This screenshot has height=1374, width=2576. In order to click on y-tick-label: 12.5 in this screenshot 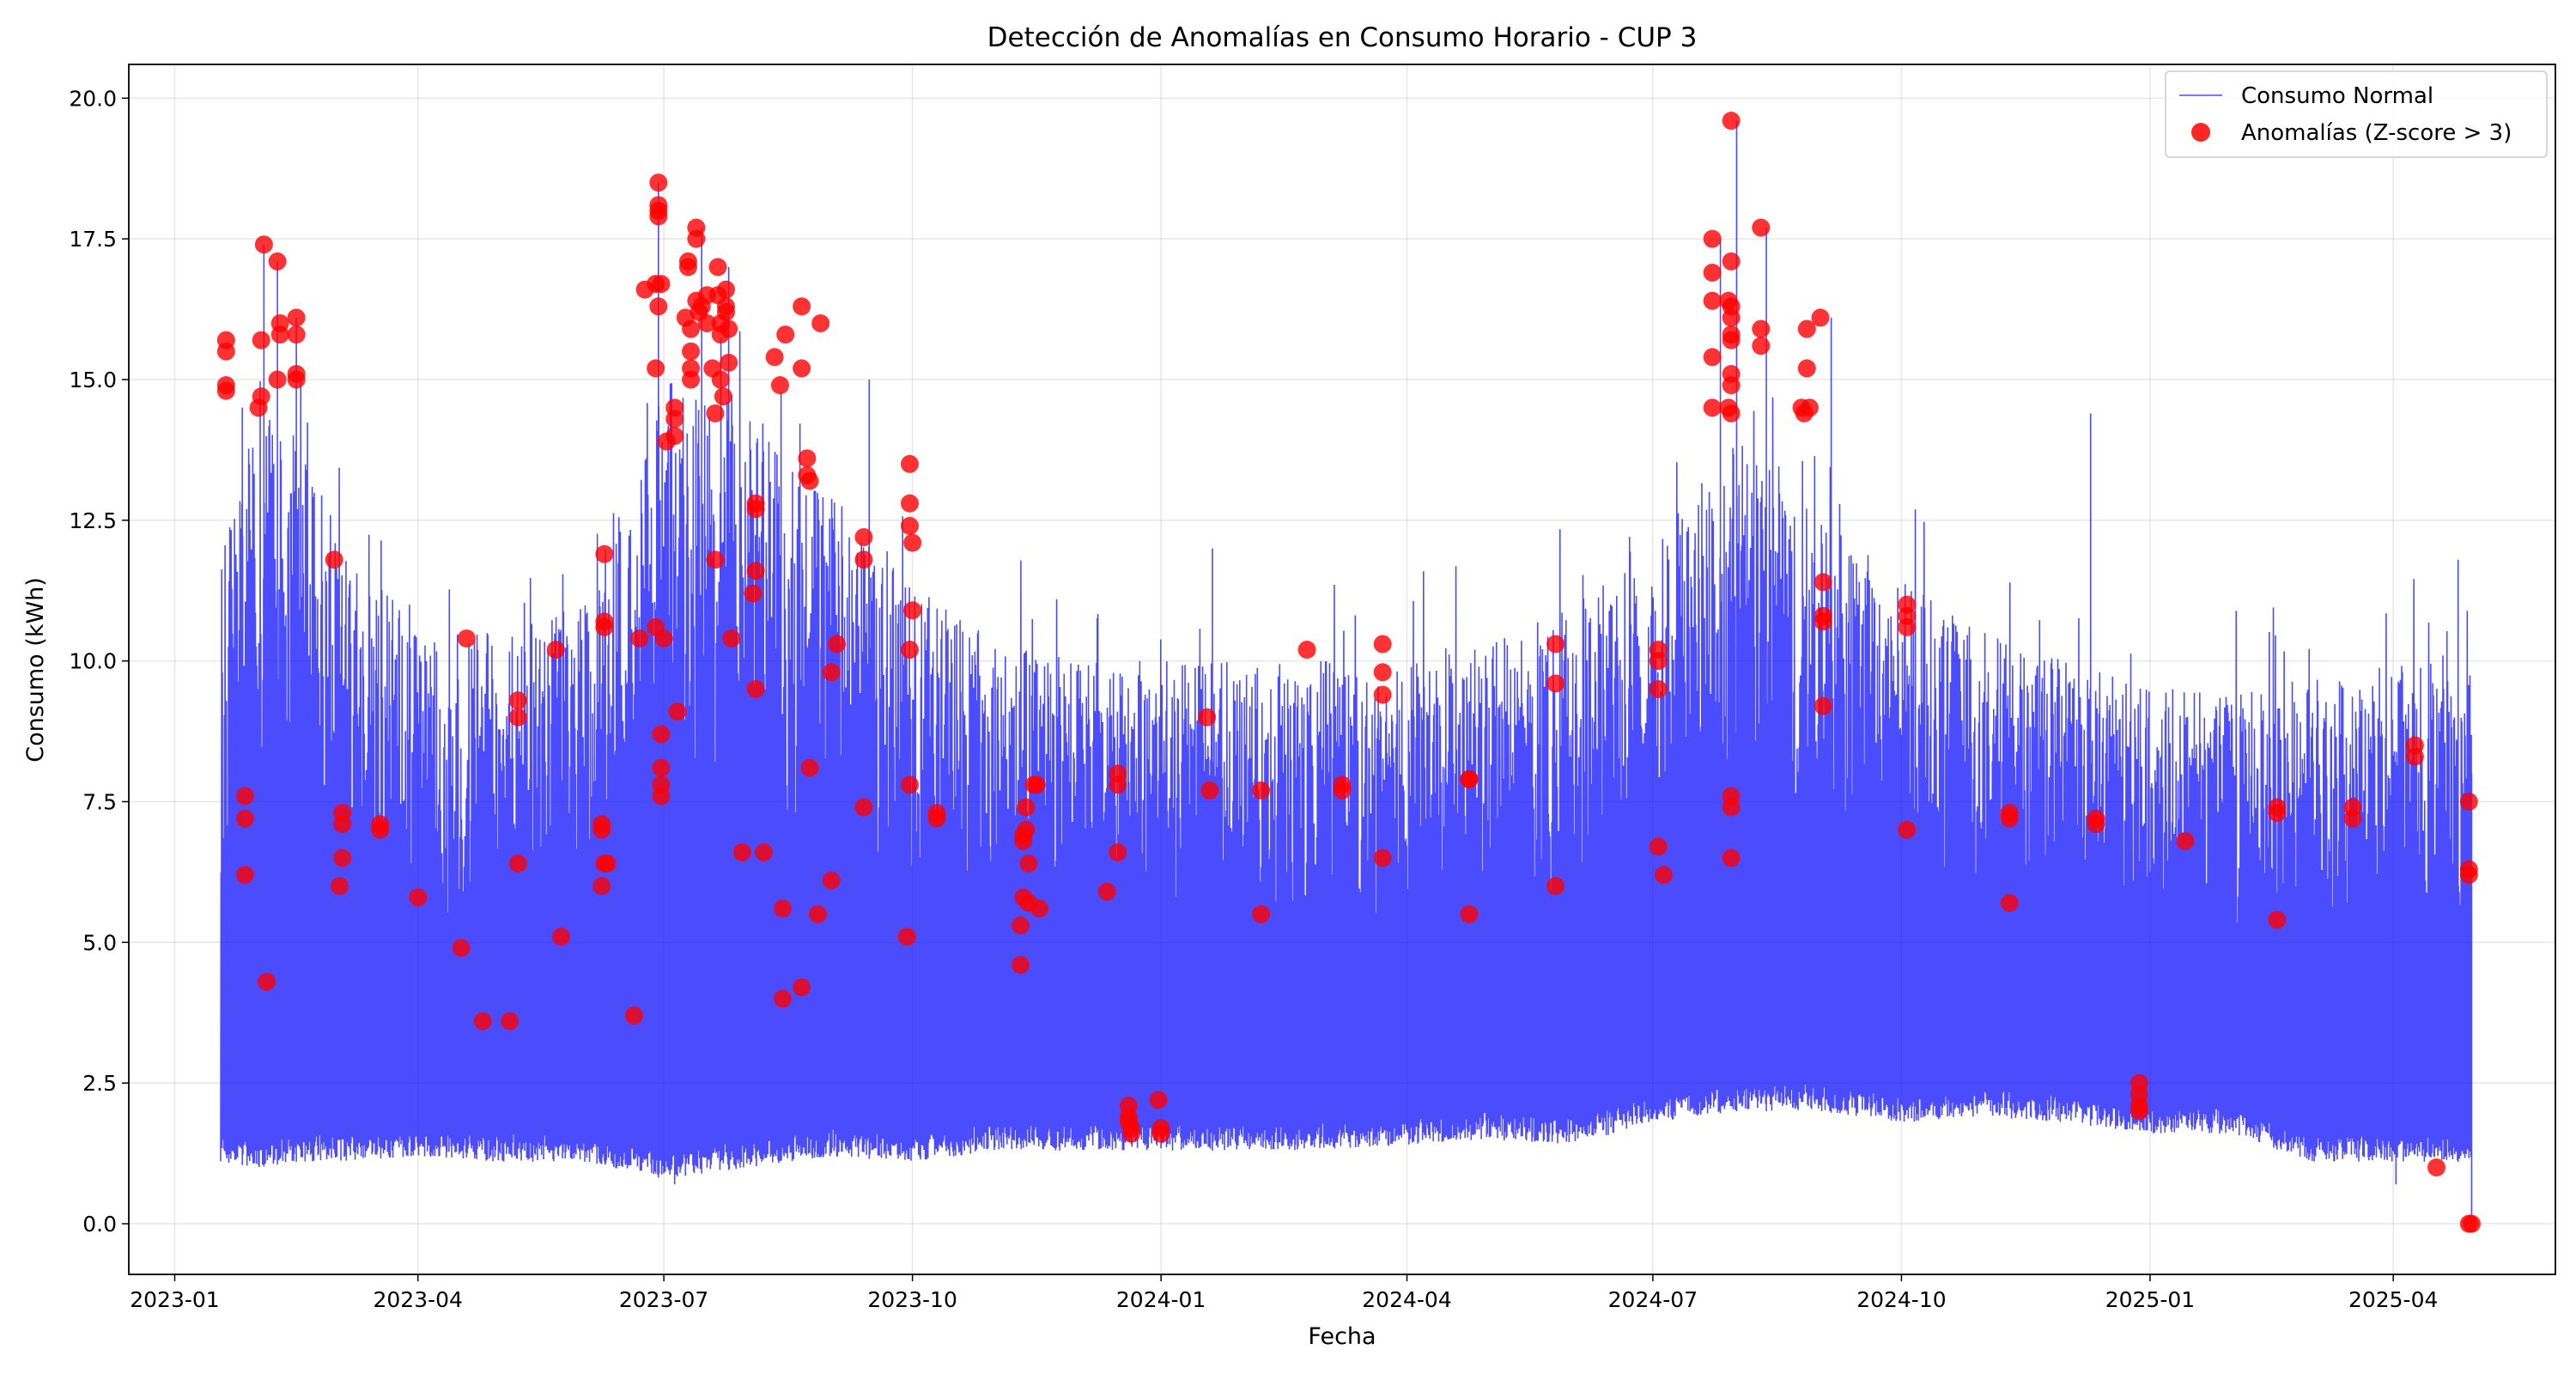, I will do `click(93, 520)`.